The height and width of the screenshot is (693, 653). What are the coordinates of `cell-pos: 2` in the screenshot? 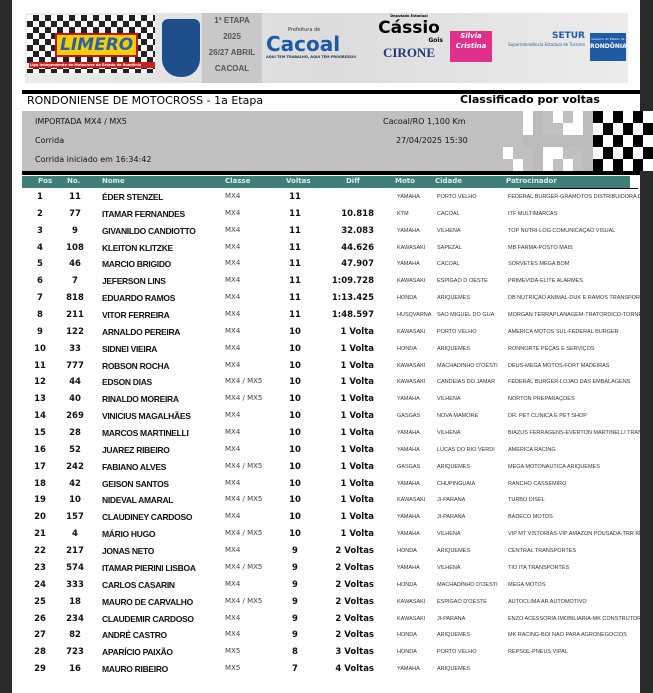 It's located at (40, 213).